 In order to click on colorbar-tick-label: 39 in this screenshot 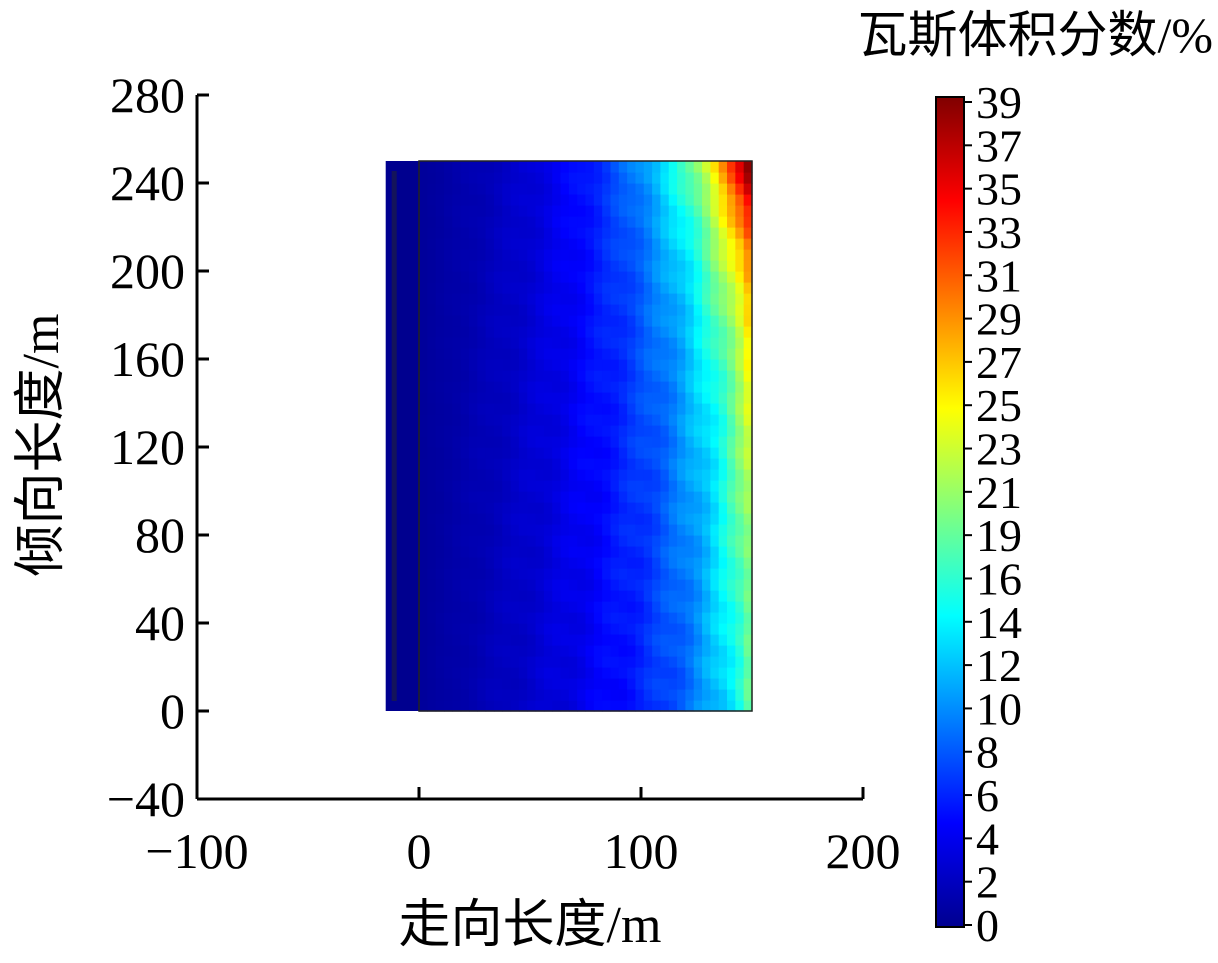, I will do `click(999, 102)`.